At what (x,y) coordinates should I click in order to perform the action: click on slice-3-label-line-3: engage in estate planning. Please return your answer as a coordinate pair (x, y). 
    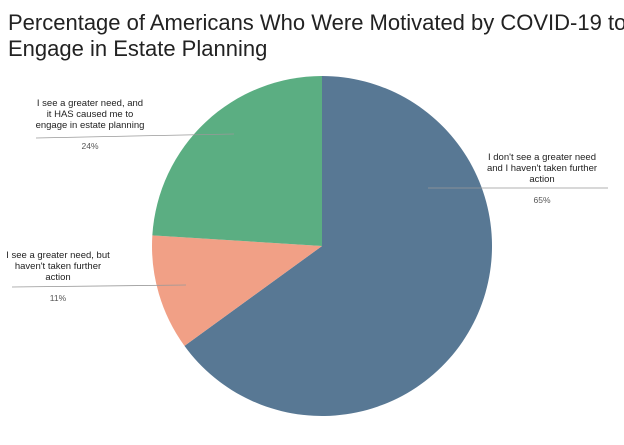
    Looking at the image, I should click on (90, 125).